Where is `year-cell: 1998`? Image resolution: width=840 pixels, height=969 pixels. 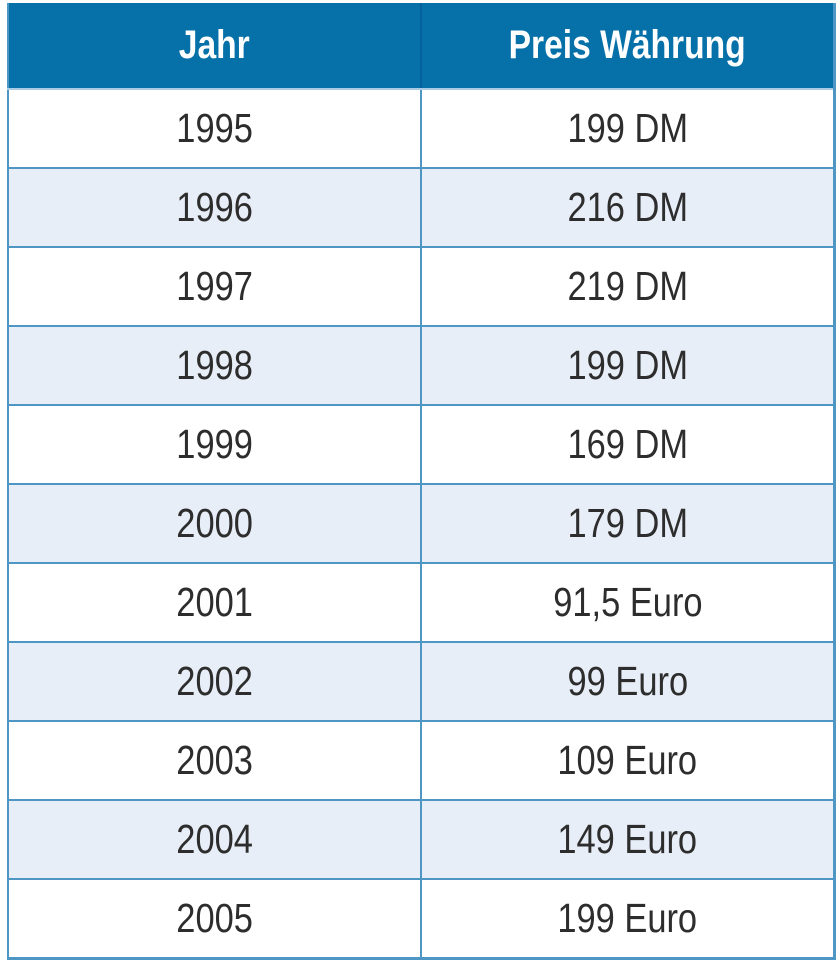
year-cell: 1998 is located at coordinates (215, 365).